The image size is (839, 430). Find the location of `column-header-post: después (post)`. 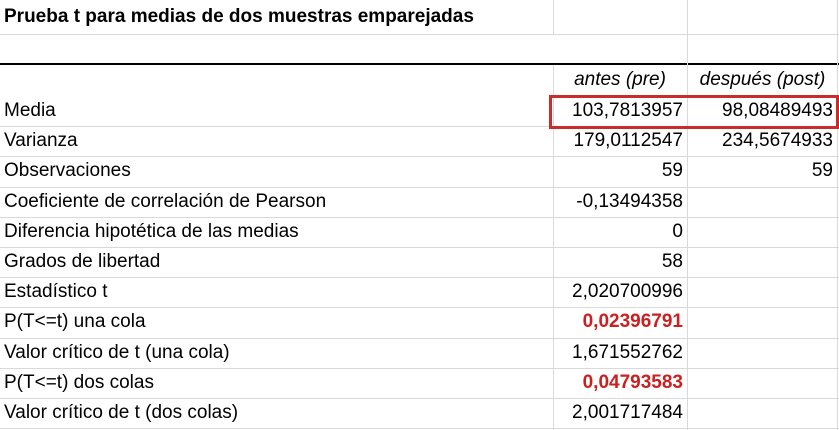

column-header-post: después (post) is located at coordinates (762, 79).